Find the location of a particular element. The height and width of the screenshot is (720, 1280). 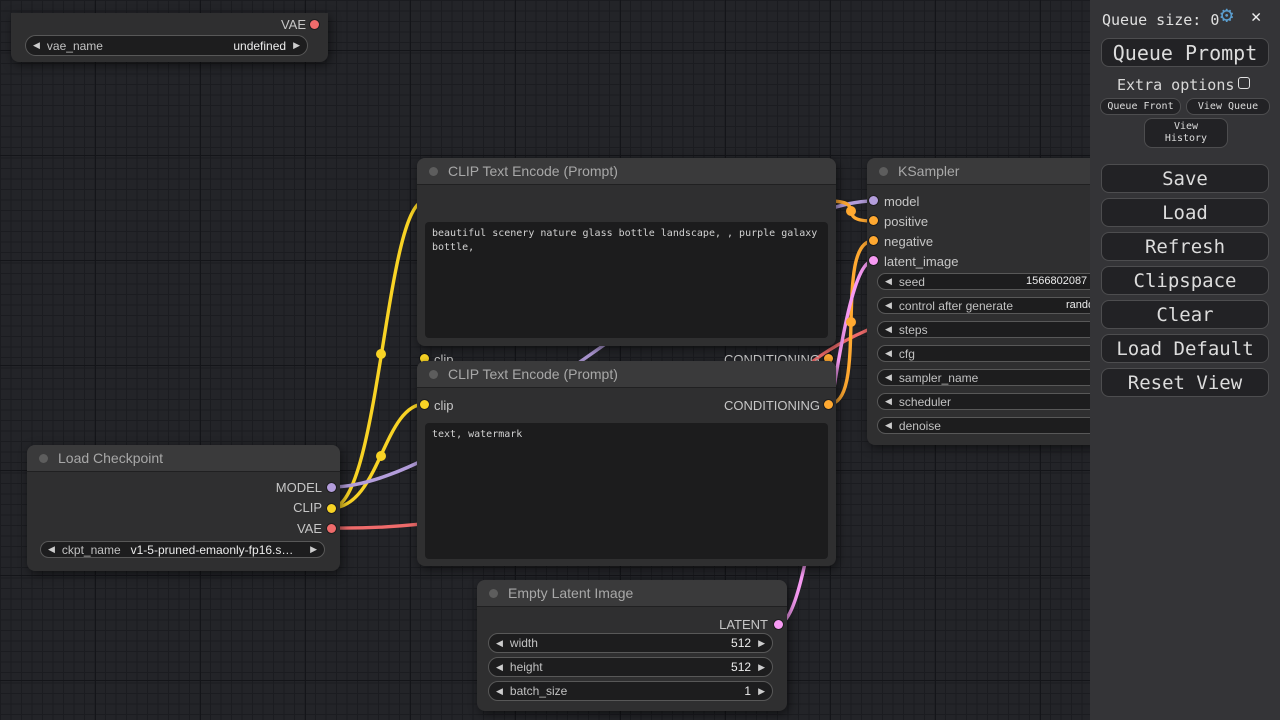

extra-options-label: Extra options is located at coordinates (1176, 85).